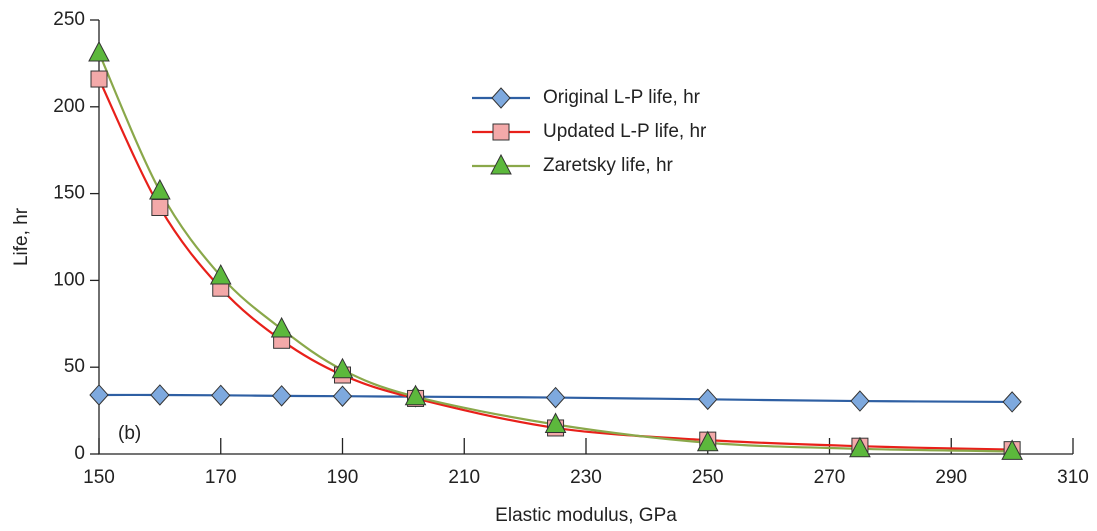  Describe the element at coordinates (69, 279) in the screenshot. I see `y-tick-label: 100` at that location.